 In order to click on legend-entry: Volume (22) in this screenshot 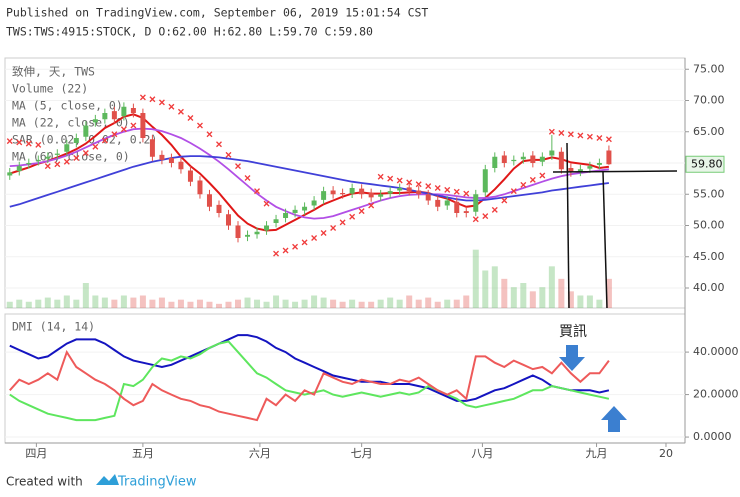, I will do `click(50, 89)`.